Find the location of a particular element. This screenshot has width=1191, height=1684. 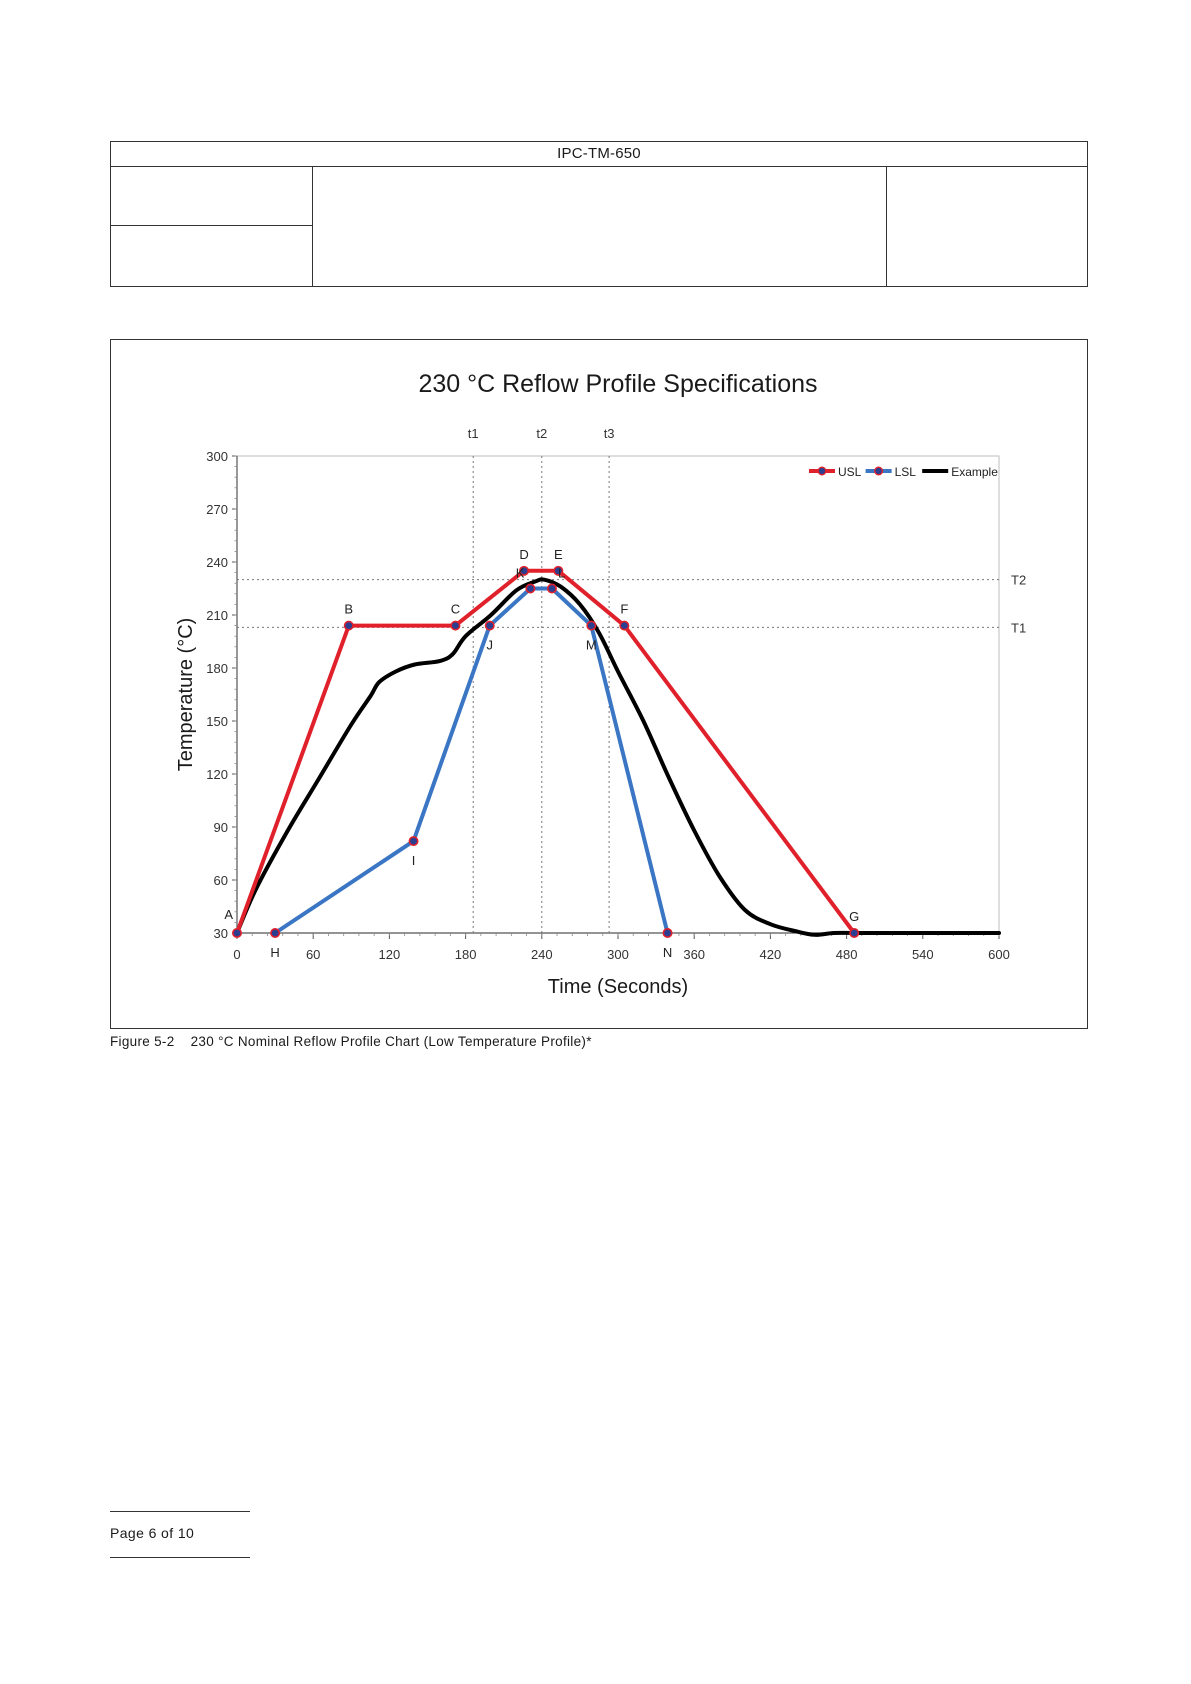

point-label: L is located at coordinates (561, 573).